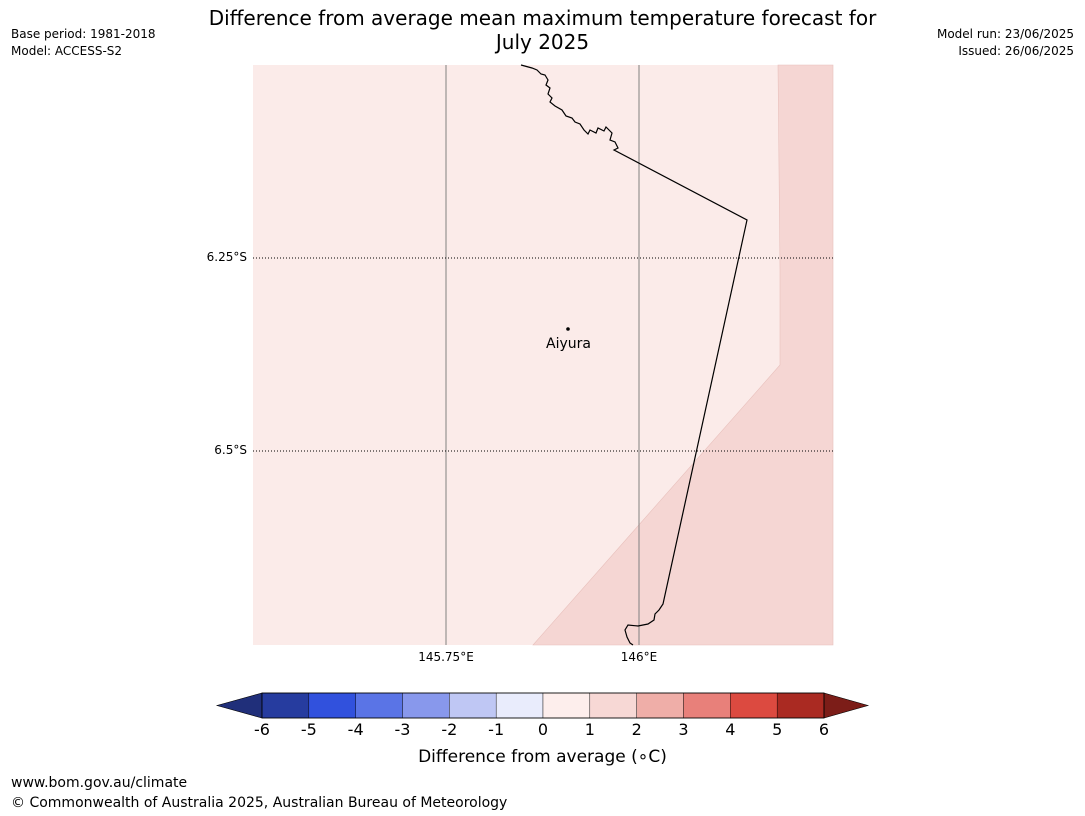  Describe the element at coordinates (824, 729) in the screenshot. I see `colorbar-tick-label: 6` at that location.